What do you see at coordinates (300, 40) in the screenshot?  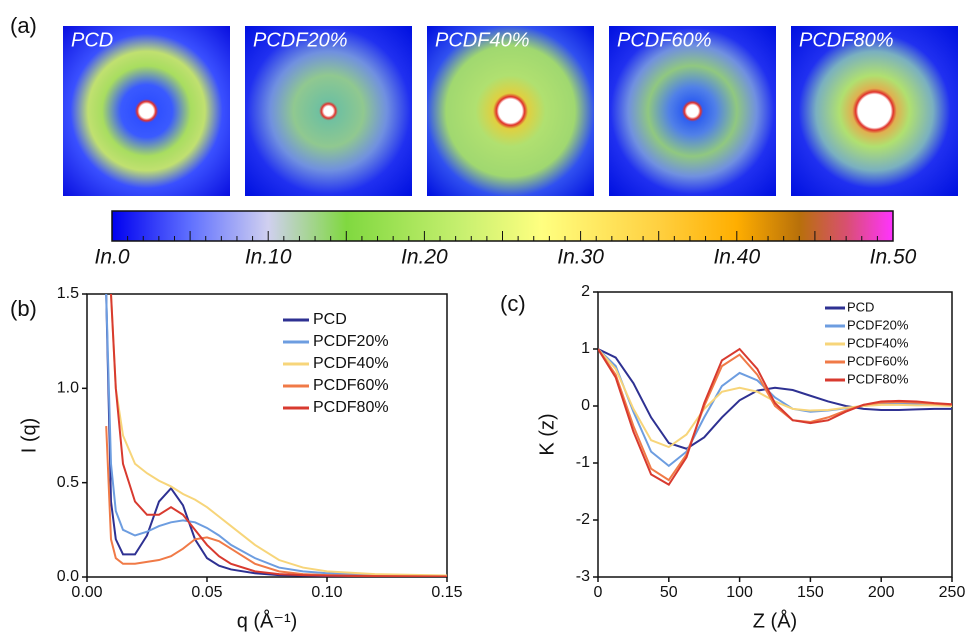 I see `image-label: PCDF20%` at bounding box center [300, 40].